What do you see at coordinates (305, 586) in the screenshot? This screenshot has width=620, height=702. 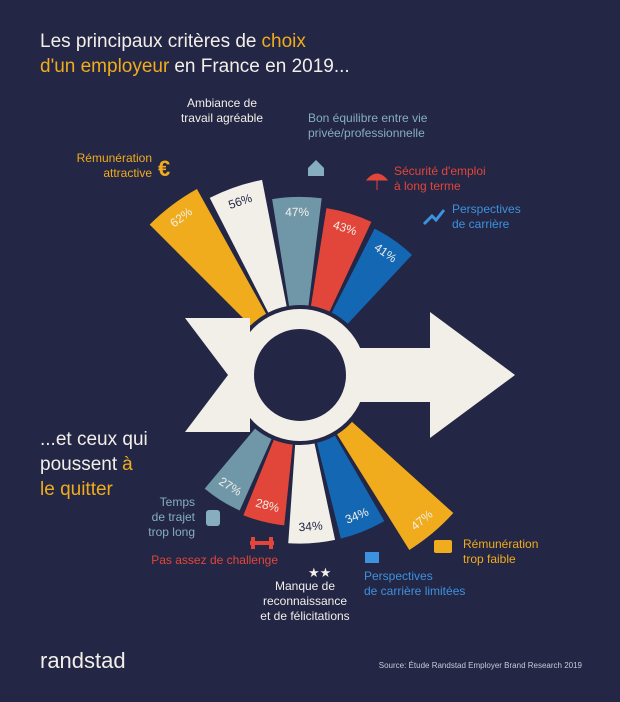 I see `item-label: Manque de` at bounding box center [305, 586].